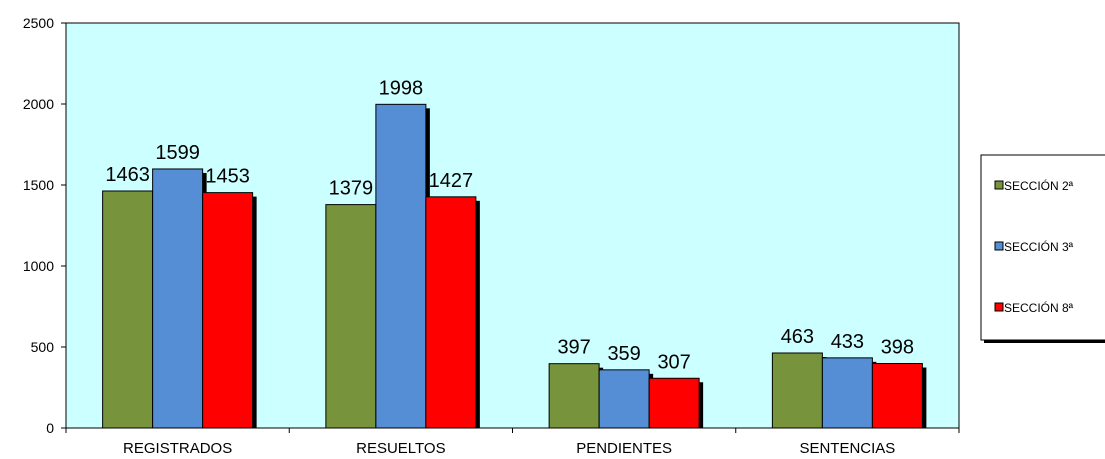  What do you see at coordinates (38, 266) in the screenshot?
I see `y-tick-label: 1000` at bounding box center [38, 266].